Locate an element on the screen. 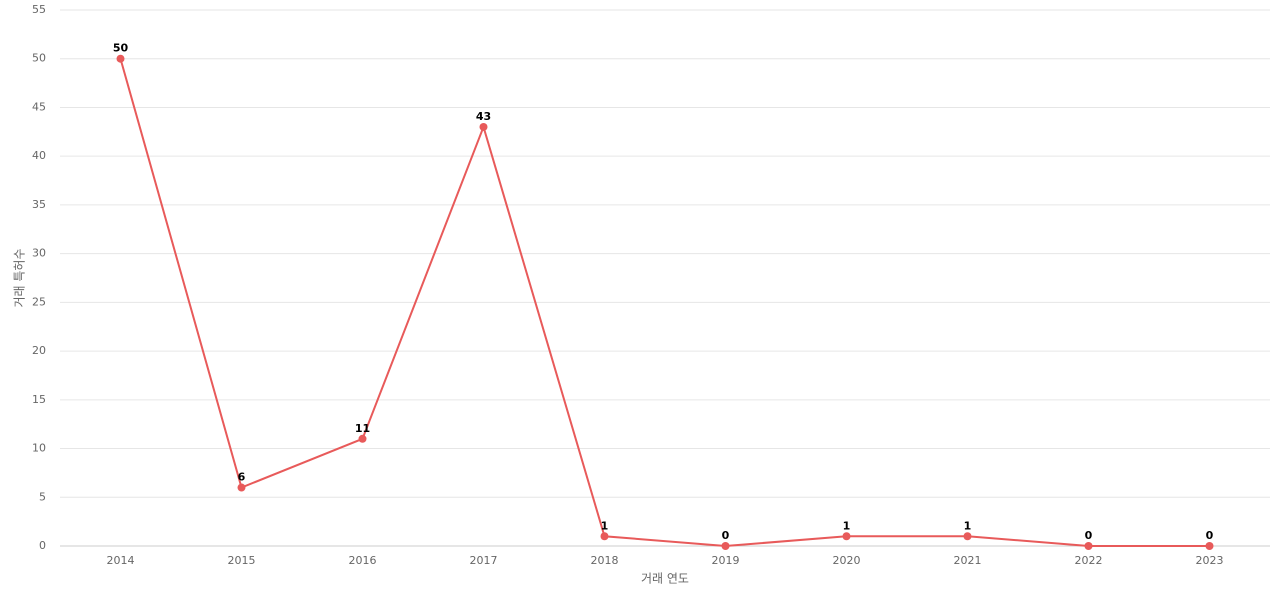  y-tick-label: 55 is located at coordinates (39, 9).